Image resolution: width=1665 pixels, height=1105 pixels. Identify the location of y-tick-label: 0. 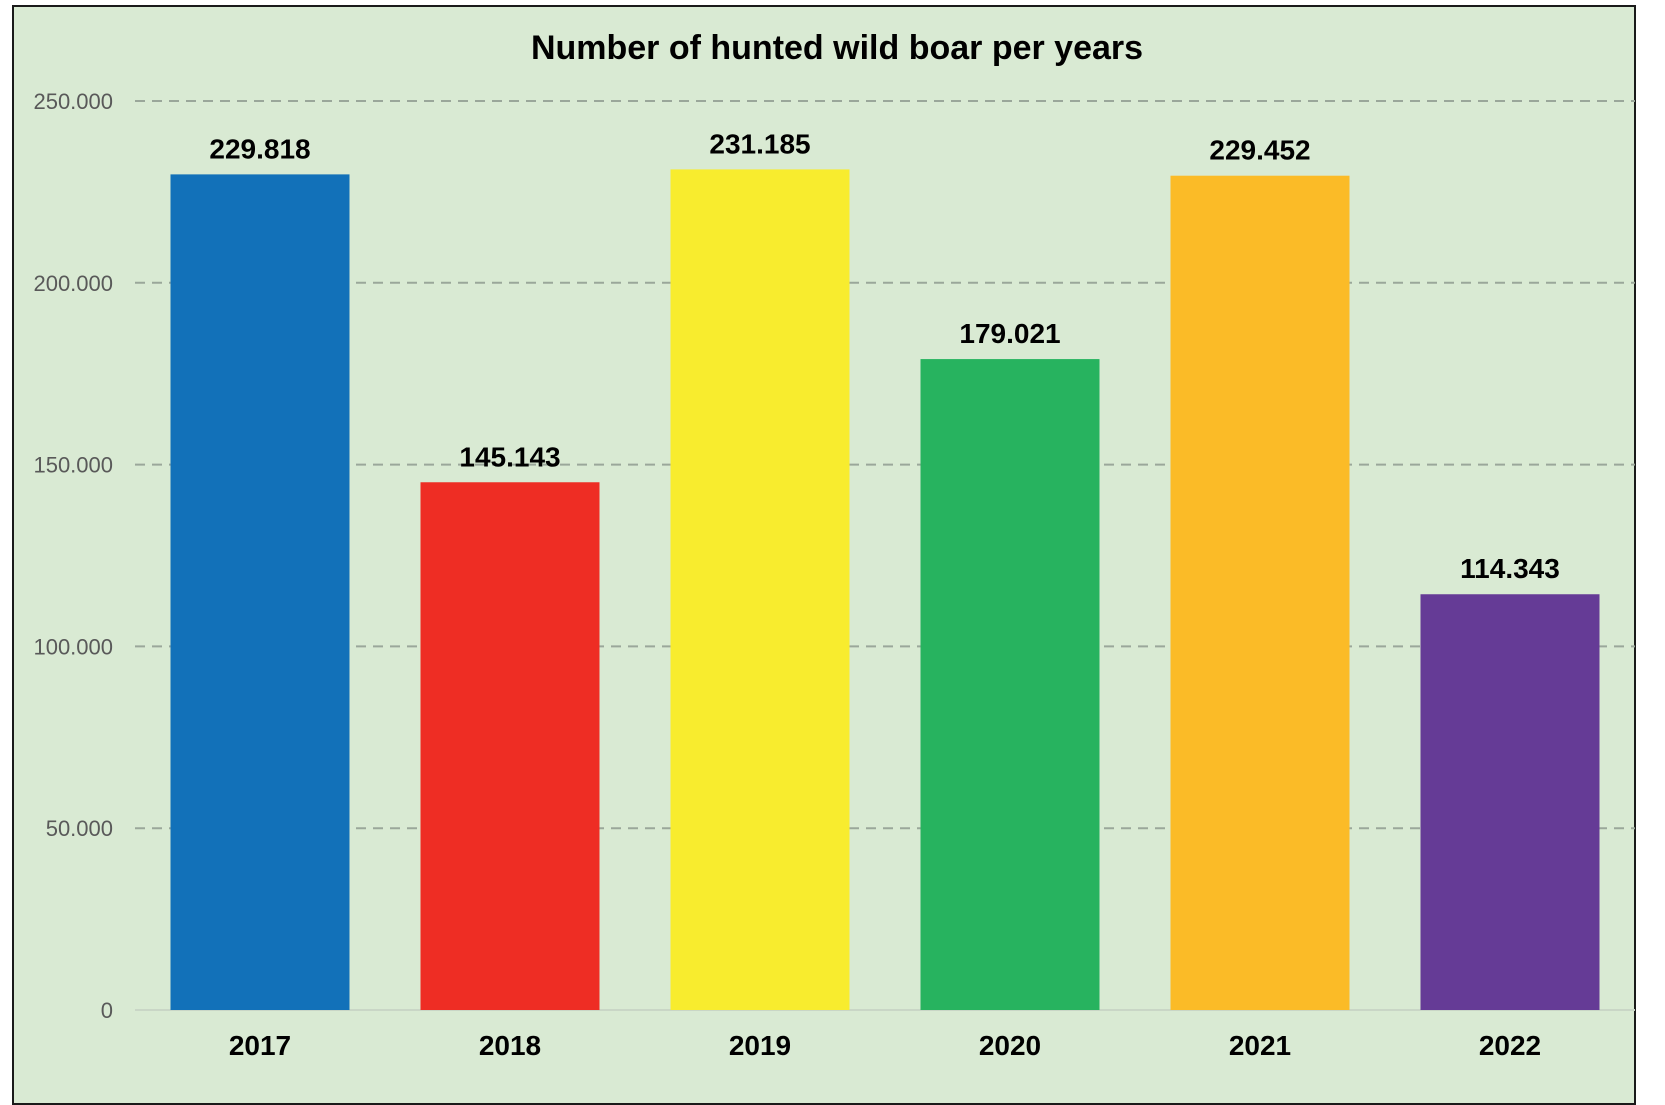
(107, 1010).